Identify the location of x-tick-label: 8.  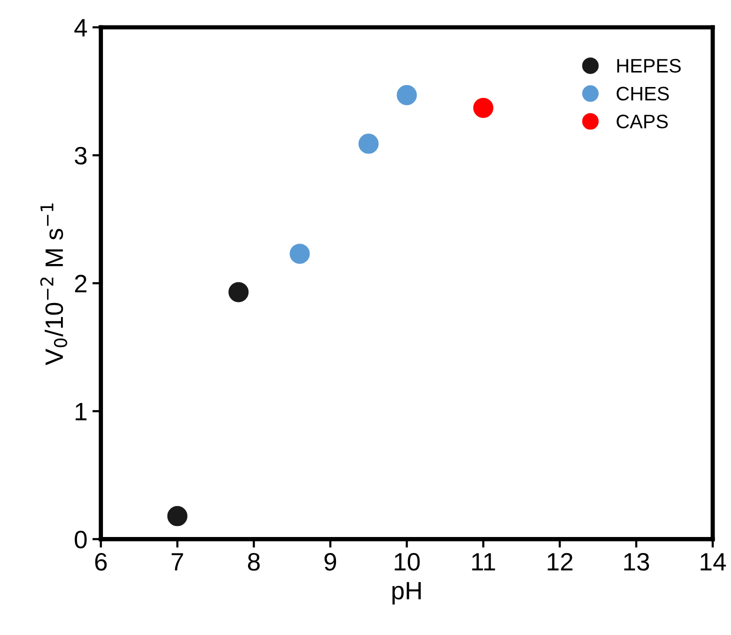
(254, 561).